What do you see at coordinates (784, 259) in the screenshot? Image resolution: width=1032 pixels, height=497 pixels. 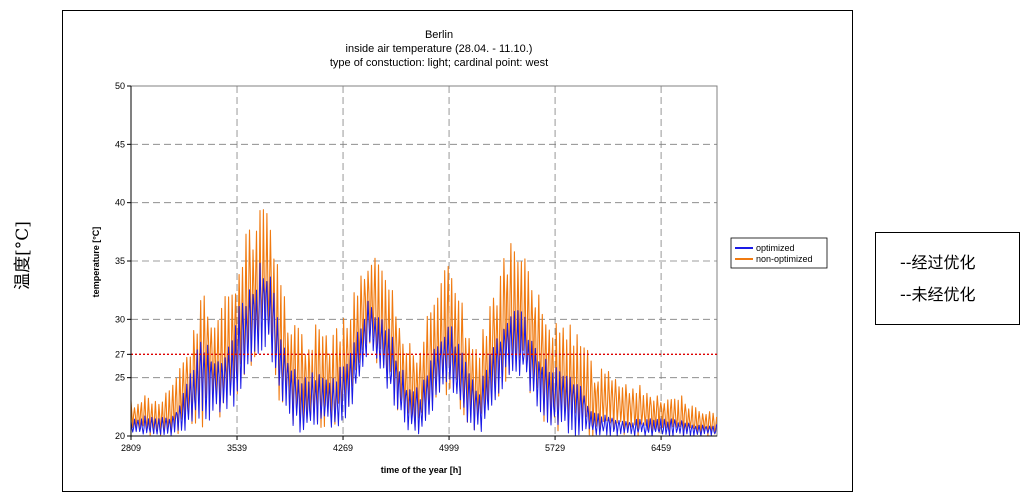 I see `legend-label-non-optimized: non-optimized` at bounding box center [784, 259].